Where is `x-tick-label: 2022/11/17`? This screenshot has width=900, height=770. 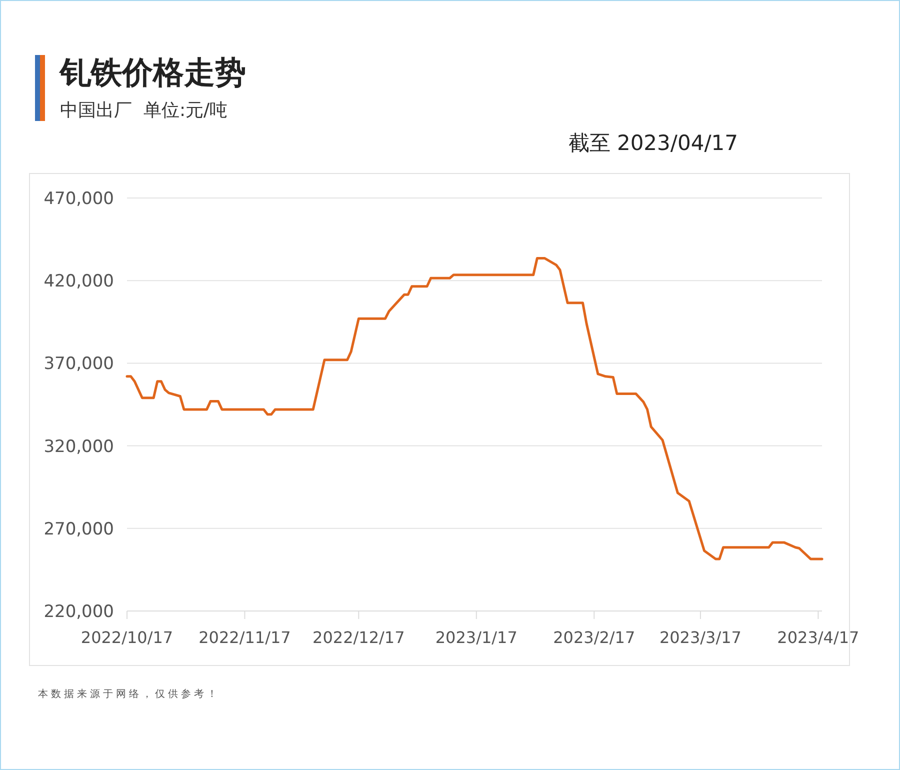
x-tick-label: 2022/11/17 is located at coordinates (244, 637).